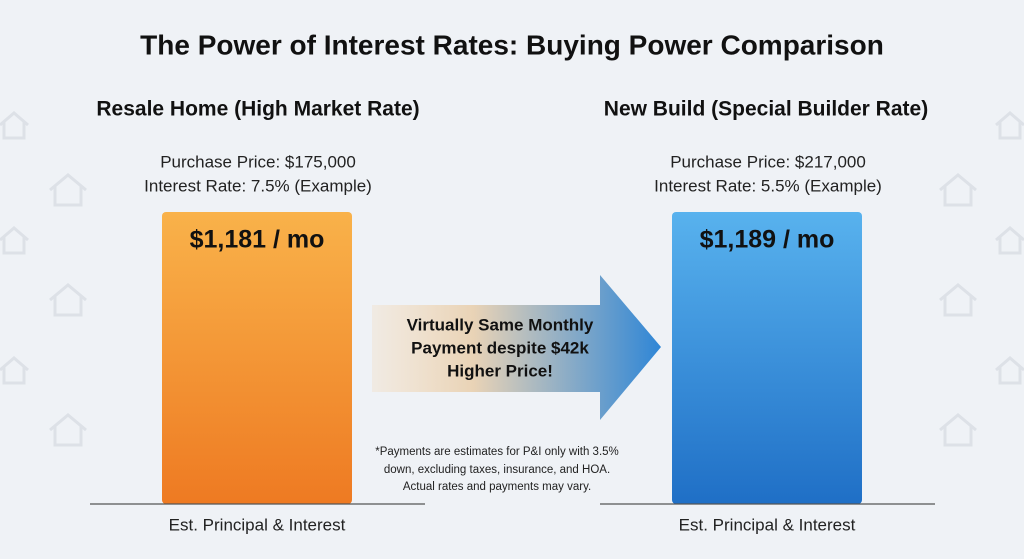 This screenshot has width=1024, height=559. Describe the element at coordinates (258, 161) in the screenshot. I see `left-price: Purchase Price: $175,000` at that location.